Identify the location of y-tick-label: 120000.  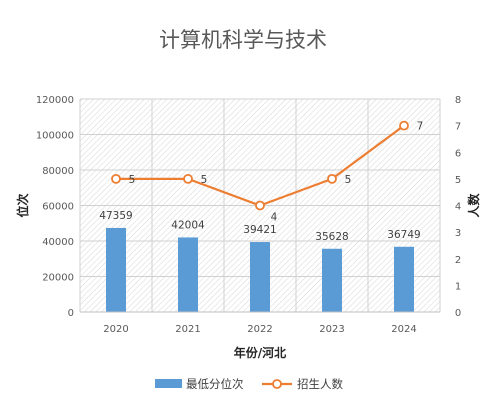
(55, 100).